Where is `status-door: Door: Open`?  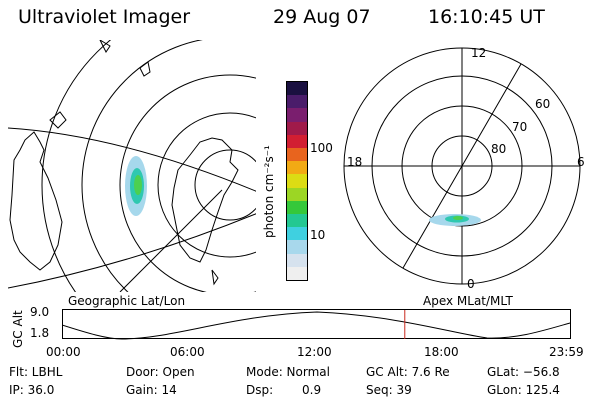 status-door: Door: Open is located at coordinates (160, 372).